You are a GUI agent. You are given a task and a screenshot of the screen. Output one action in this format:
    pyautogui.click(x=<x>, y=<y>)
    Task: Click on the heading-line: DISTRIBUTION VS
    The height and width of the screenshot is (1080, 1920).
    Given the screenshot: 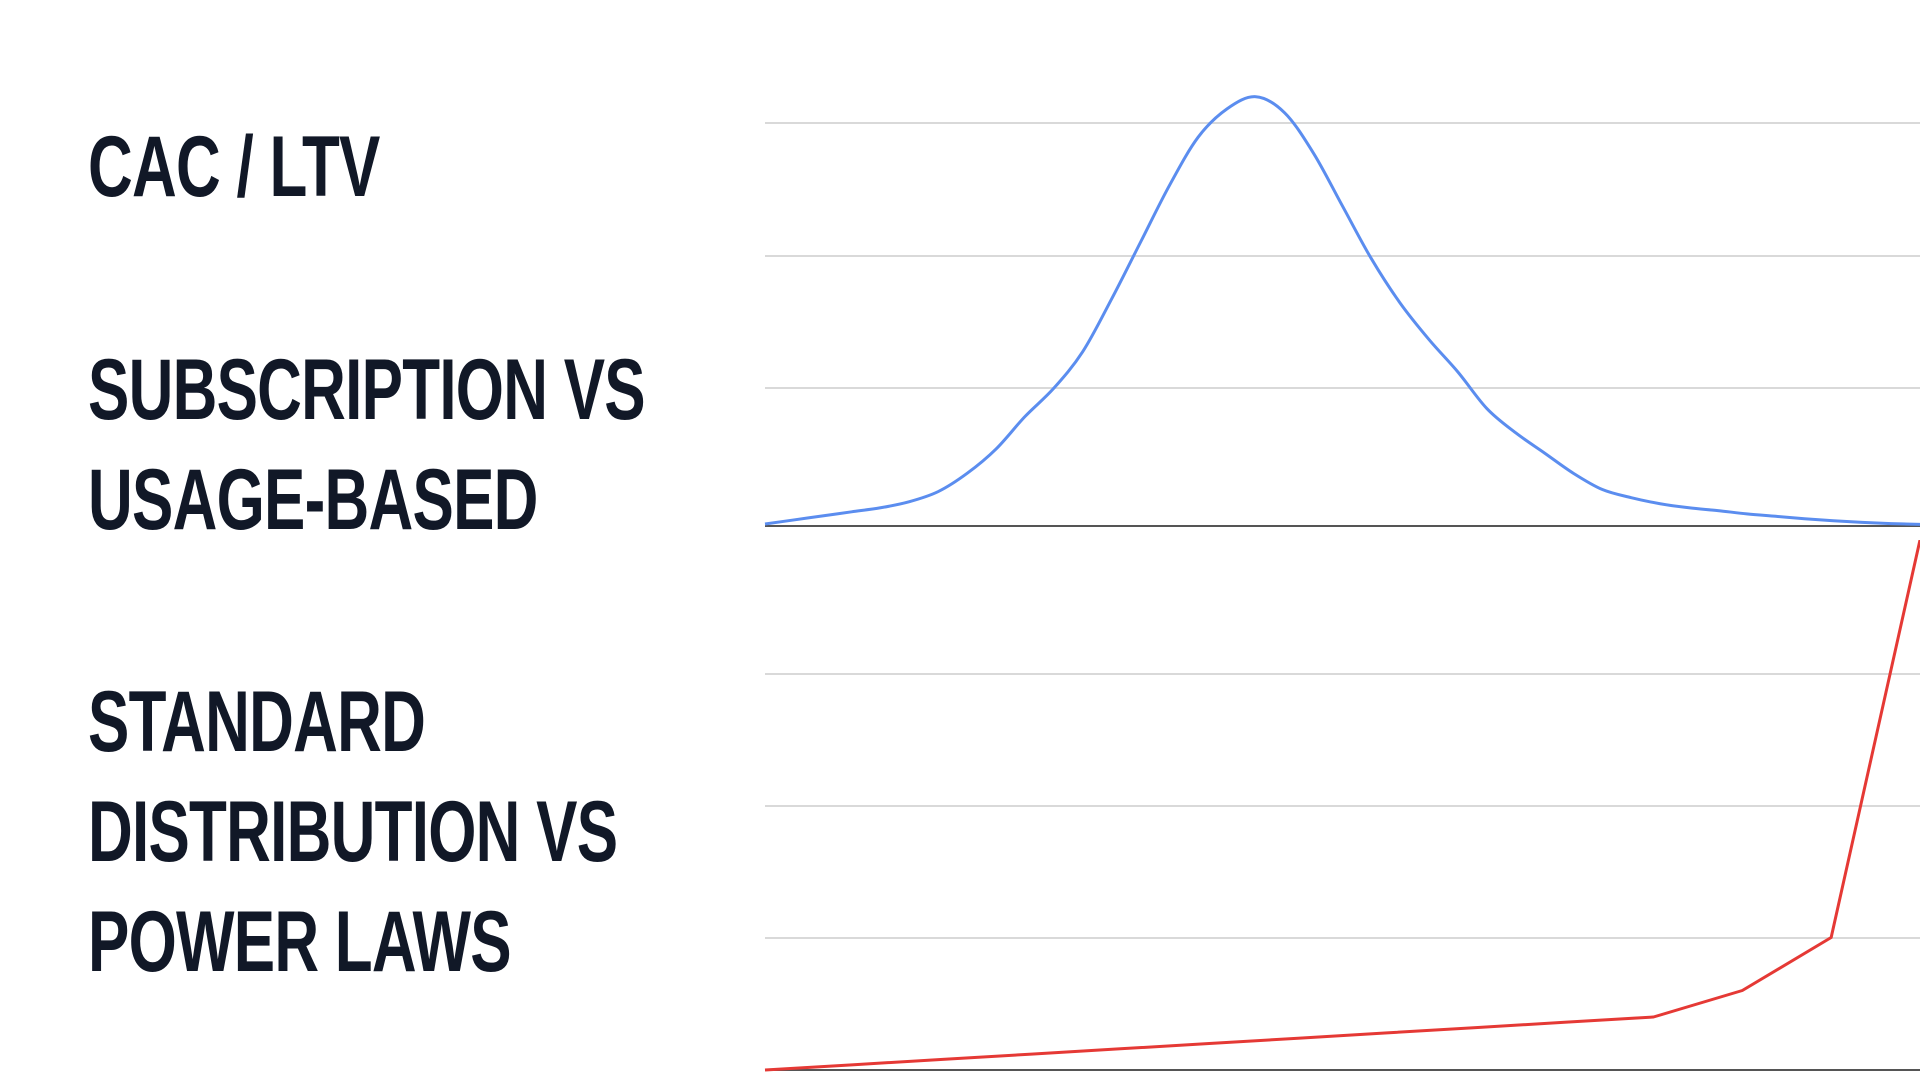 What is the action you would take?
    pyautogui.click(x=353, y=832)
    